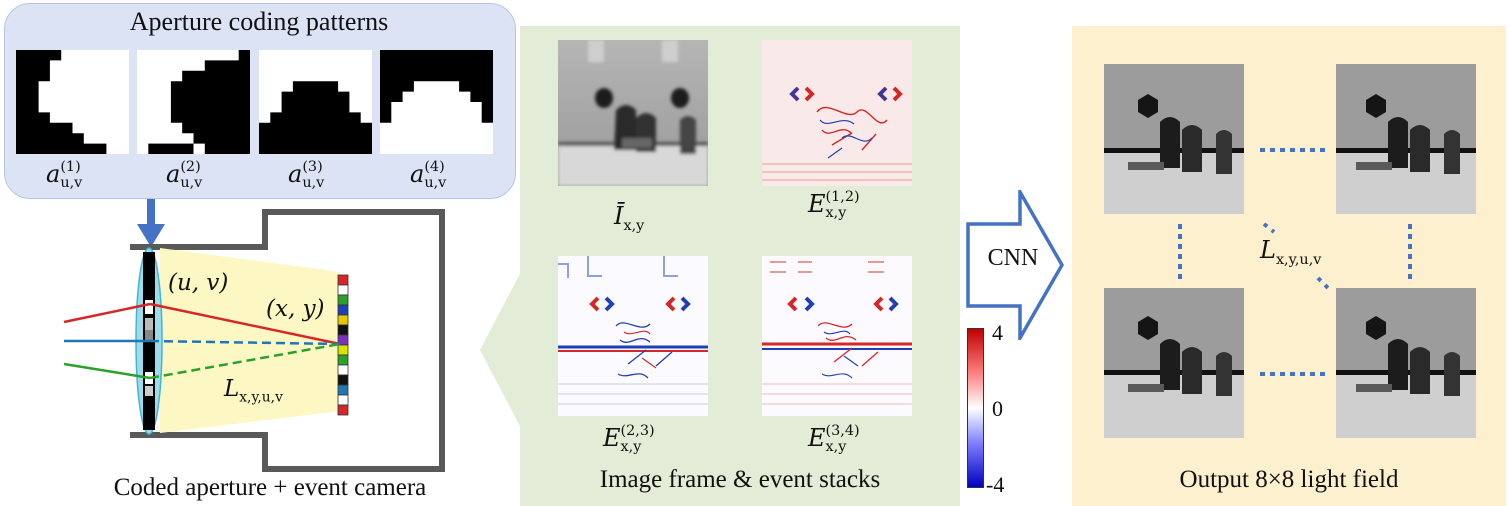 Image resolution: width=1508 pixels, height=506 pixels. I want to click on output-view-top-left, so click(1174, 139).